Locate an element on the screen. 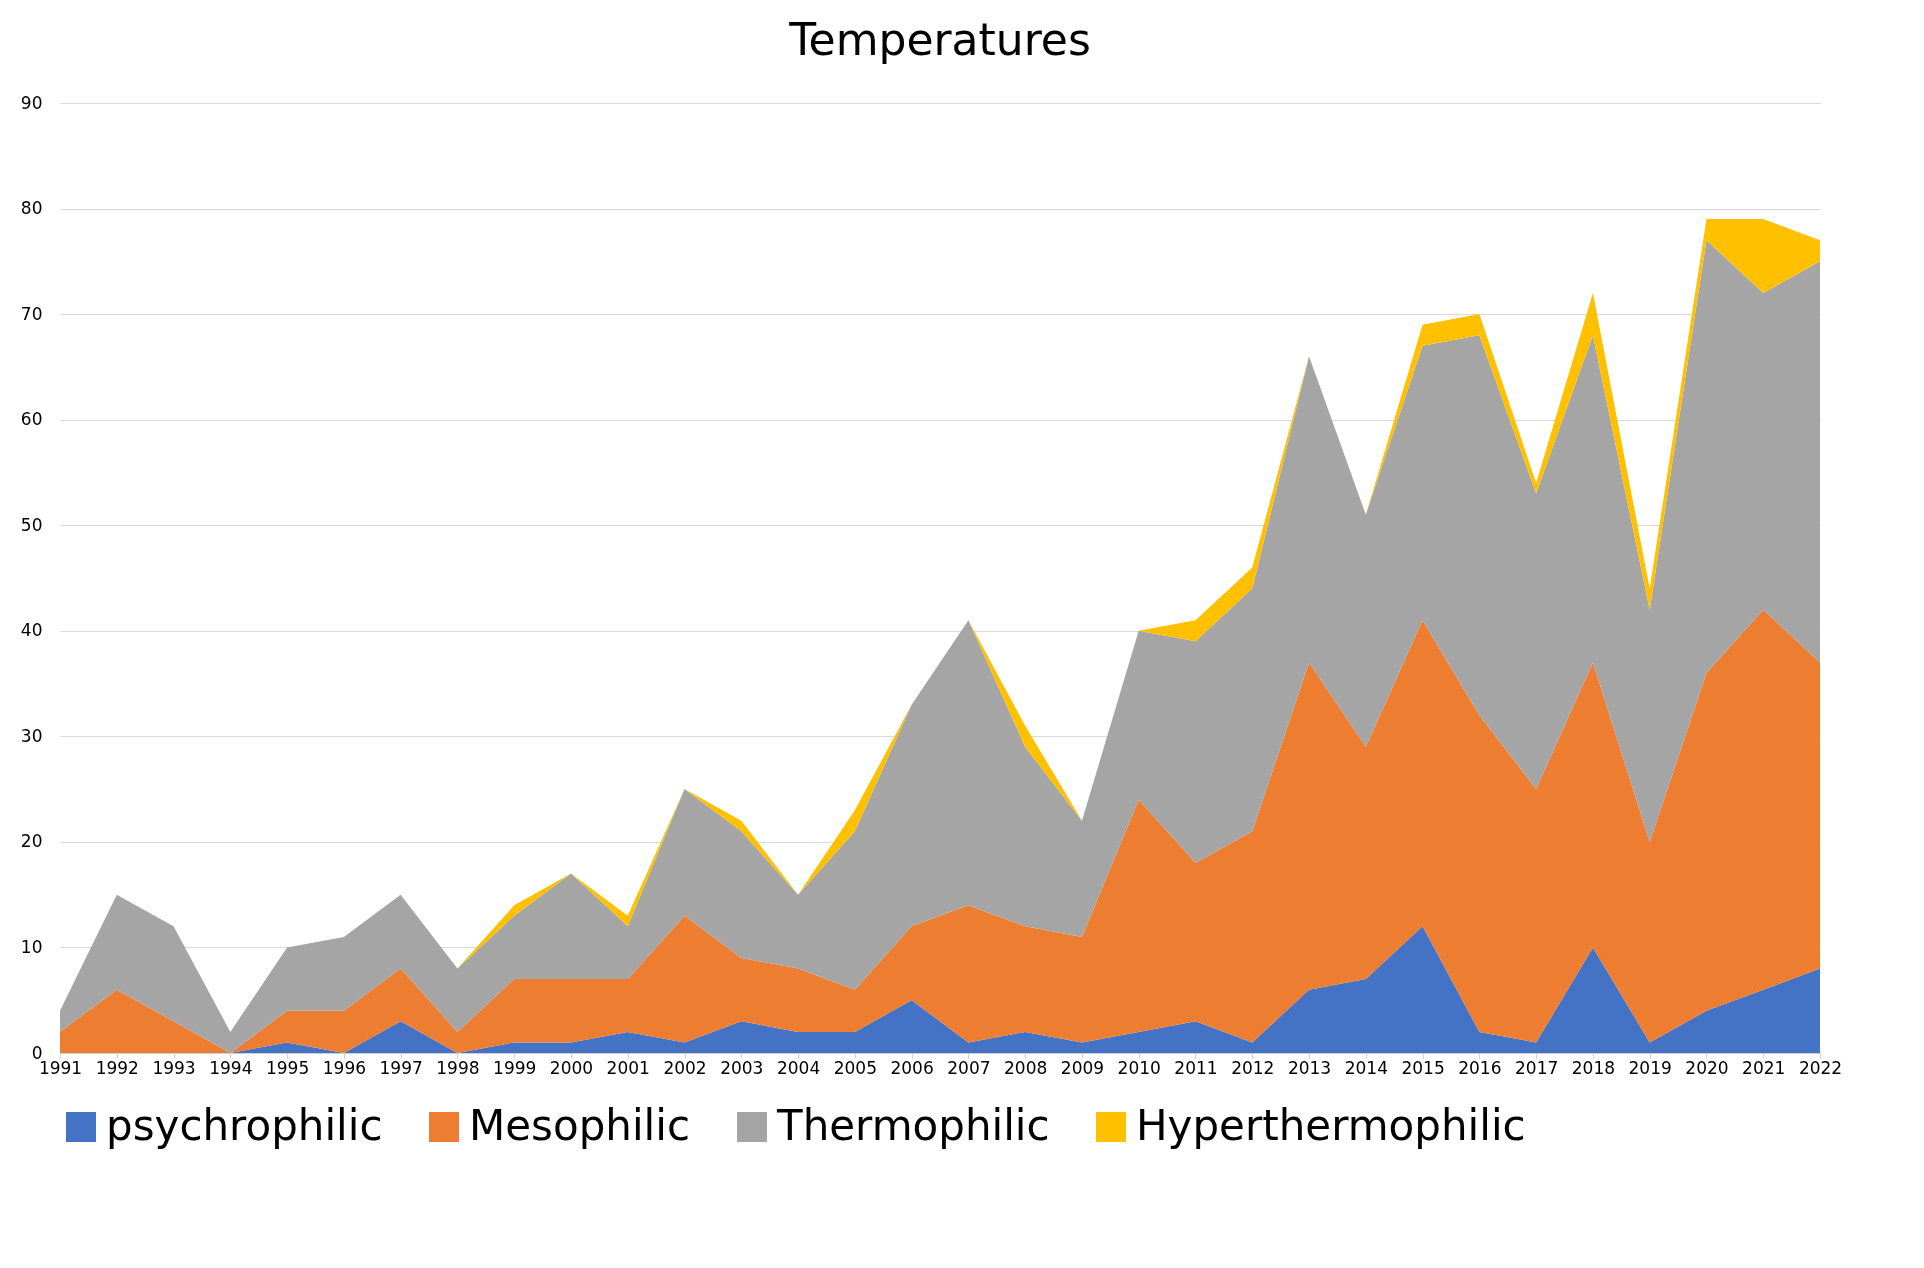 Image resolution: width=1924 pixels, height=1268 pixels. x-tick-label: 2021 is located at coordinates (1764, 1067).